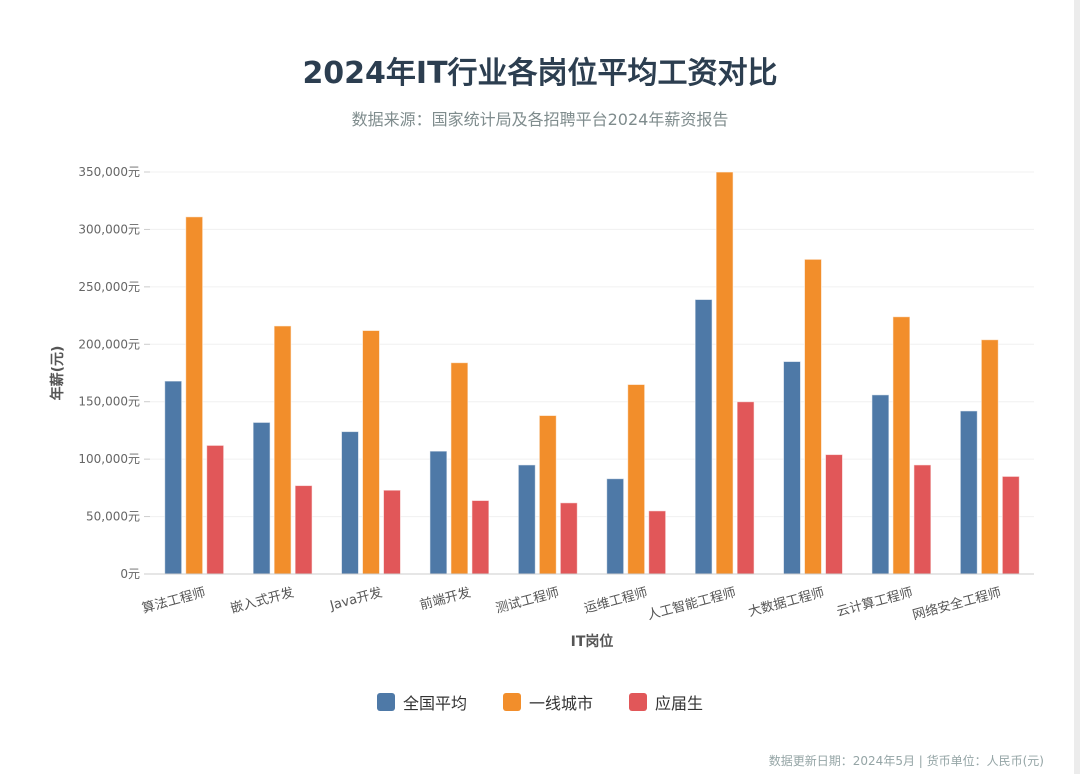 Image resolution: width=1080 pixels, height=774 pixels. What do you see at coordinates (113, 517) in the screenshot?
I see `y-tick-label: 50,000元` at bounding box center [113, 517].